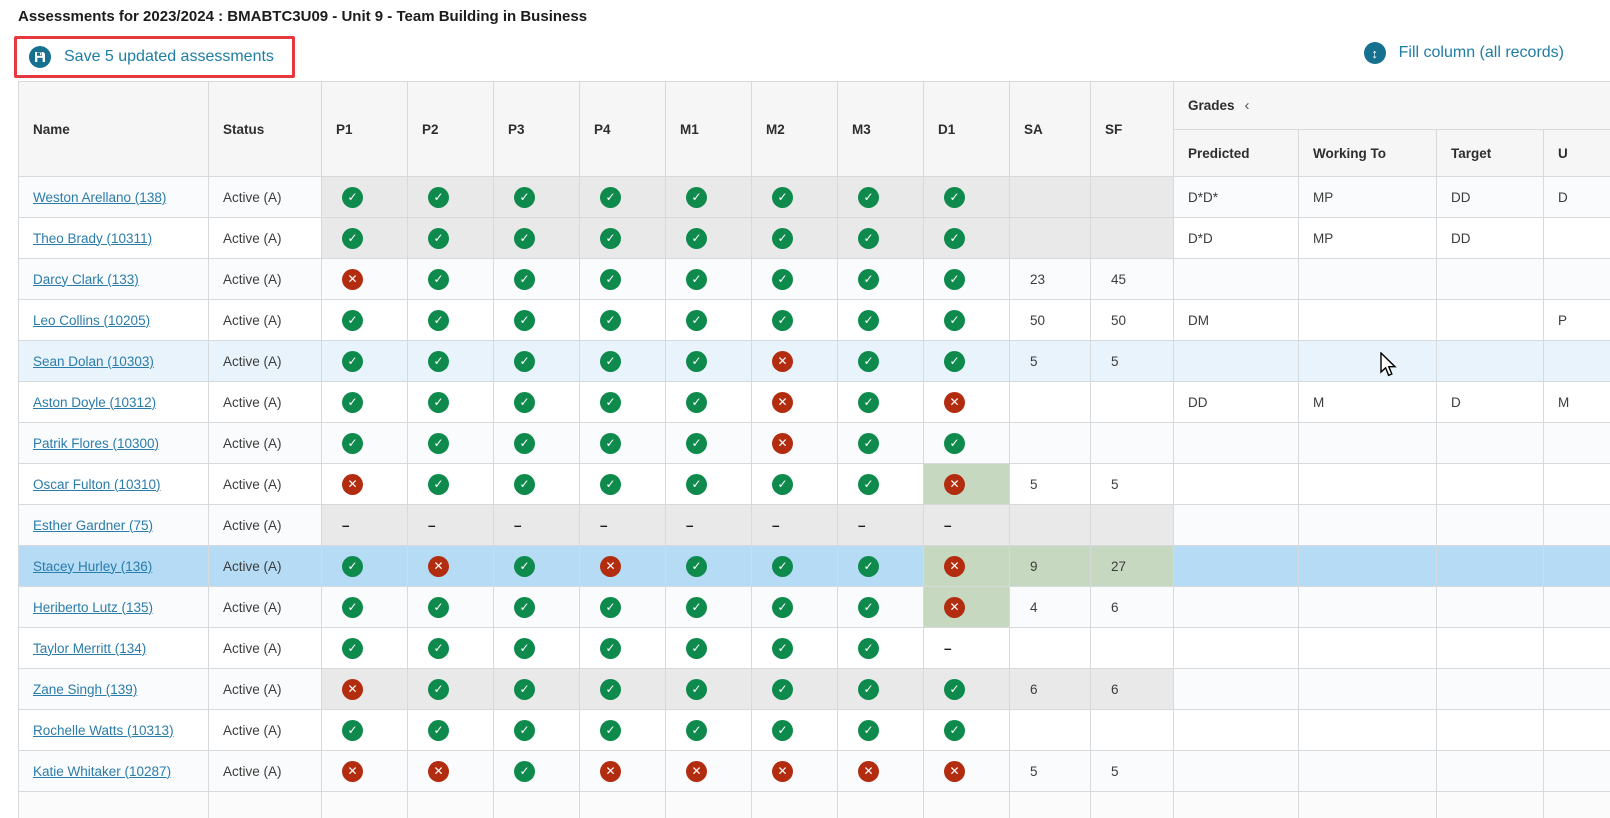 The image size is (1610, 818). What do you see at coordinates (708, 730) in the screenshot?
I see `assessment-mark-cell-m1: ✓` at bounding box center [708, 730].